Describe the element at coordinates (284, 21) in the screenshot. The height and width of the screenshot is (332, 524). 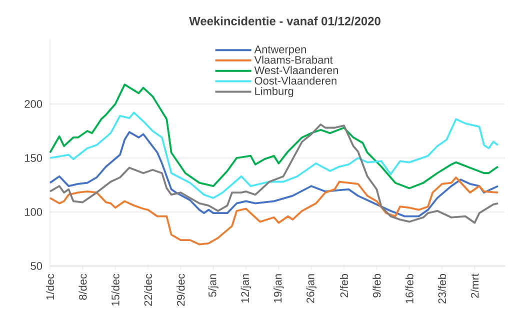
I see `chart-title: Weekincidentie - vanaf 01/12/2020` at that location.